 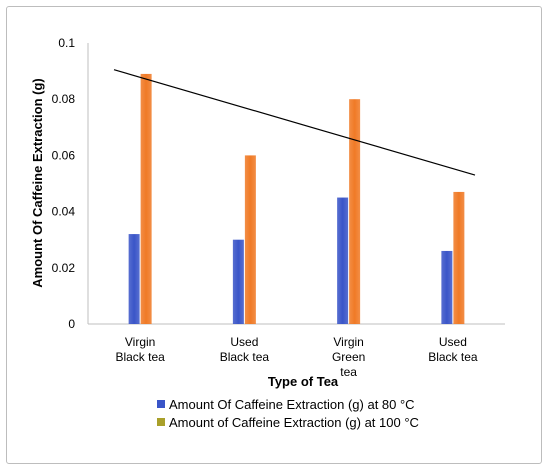 What do you see at coordinates (71, 324) in the screenshot?
I see `y-tick-label: 0` at bounding box center [71, 324].